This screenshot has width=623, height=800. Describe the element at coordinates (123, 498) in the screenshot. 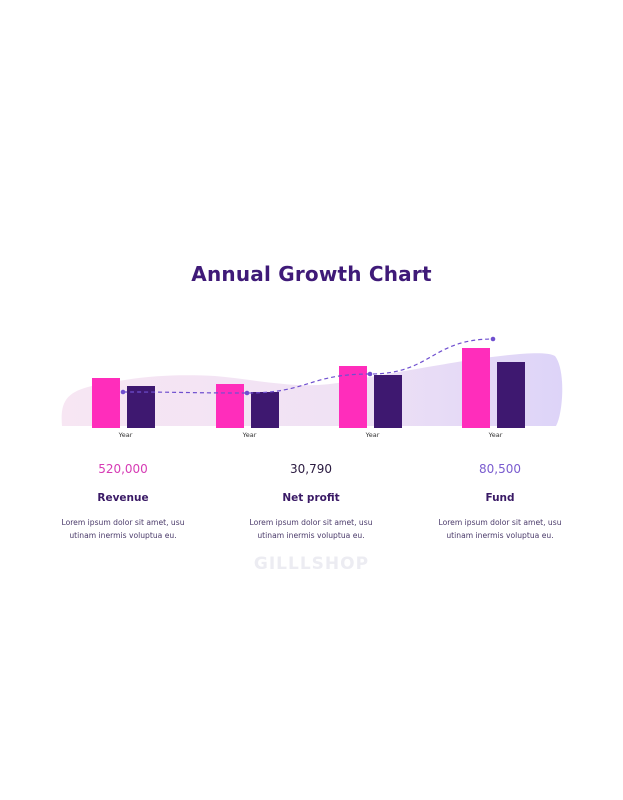

I see `stat-label: Revenue` at that location.